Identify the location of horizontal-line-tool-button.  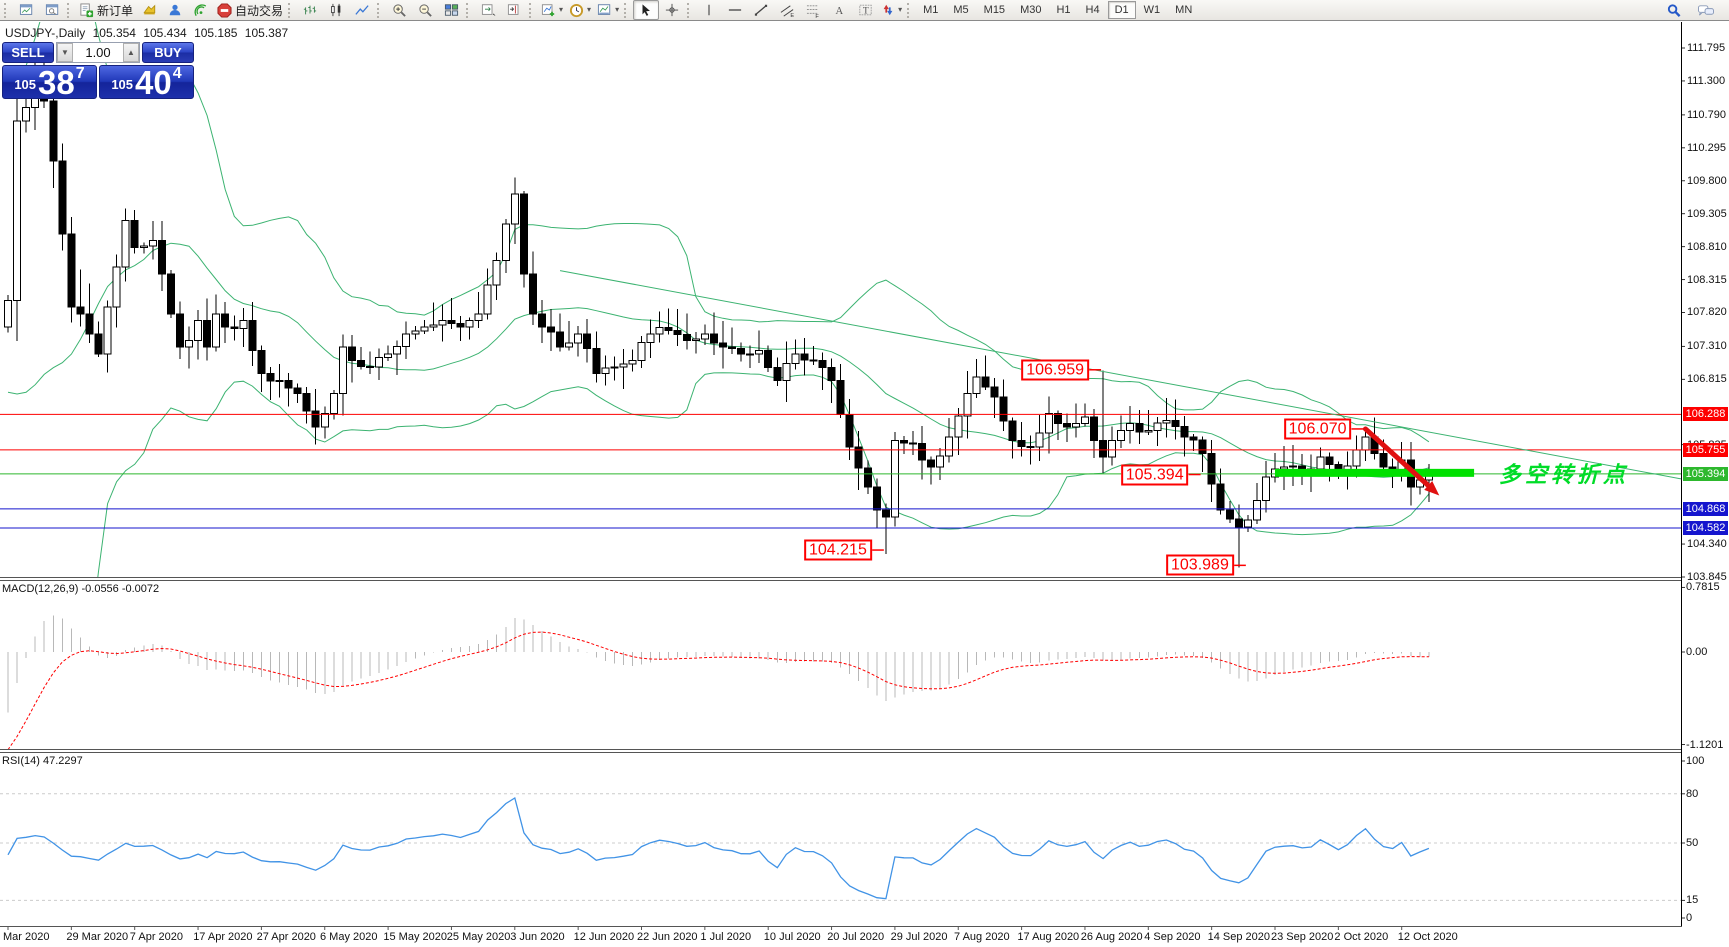
(735, 10).